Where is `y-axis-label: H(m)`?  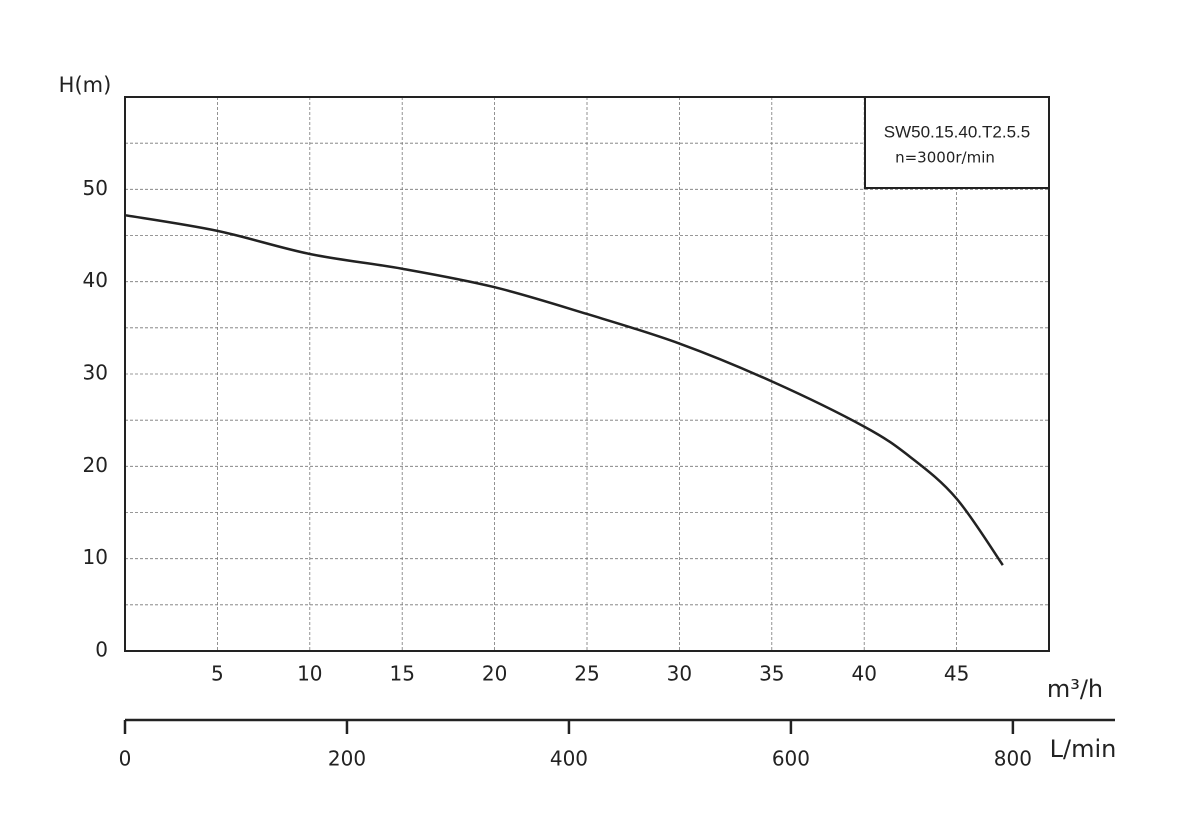
y-axis-label: H(m) is located at coordinates (85, 85).